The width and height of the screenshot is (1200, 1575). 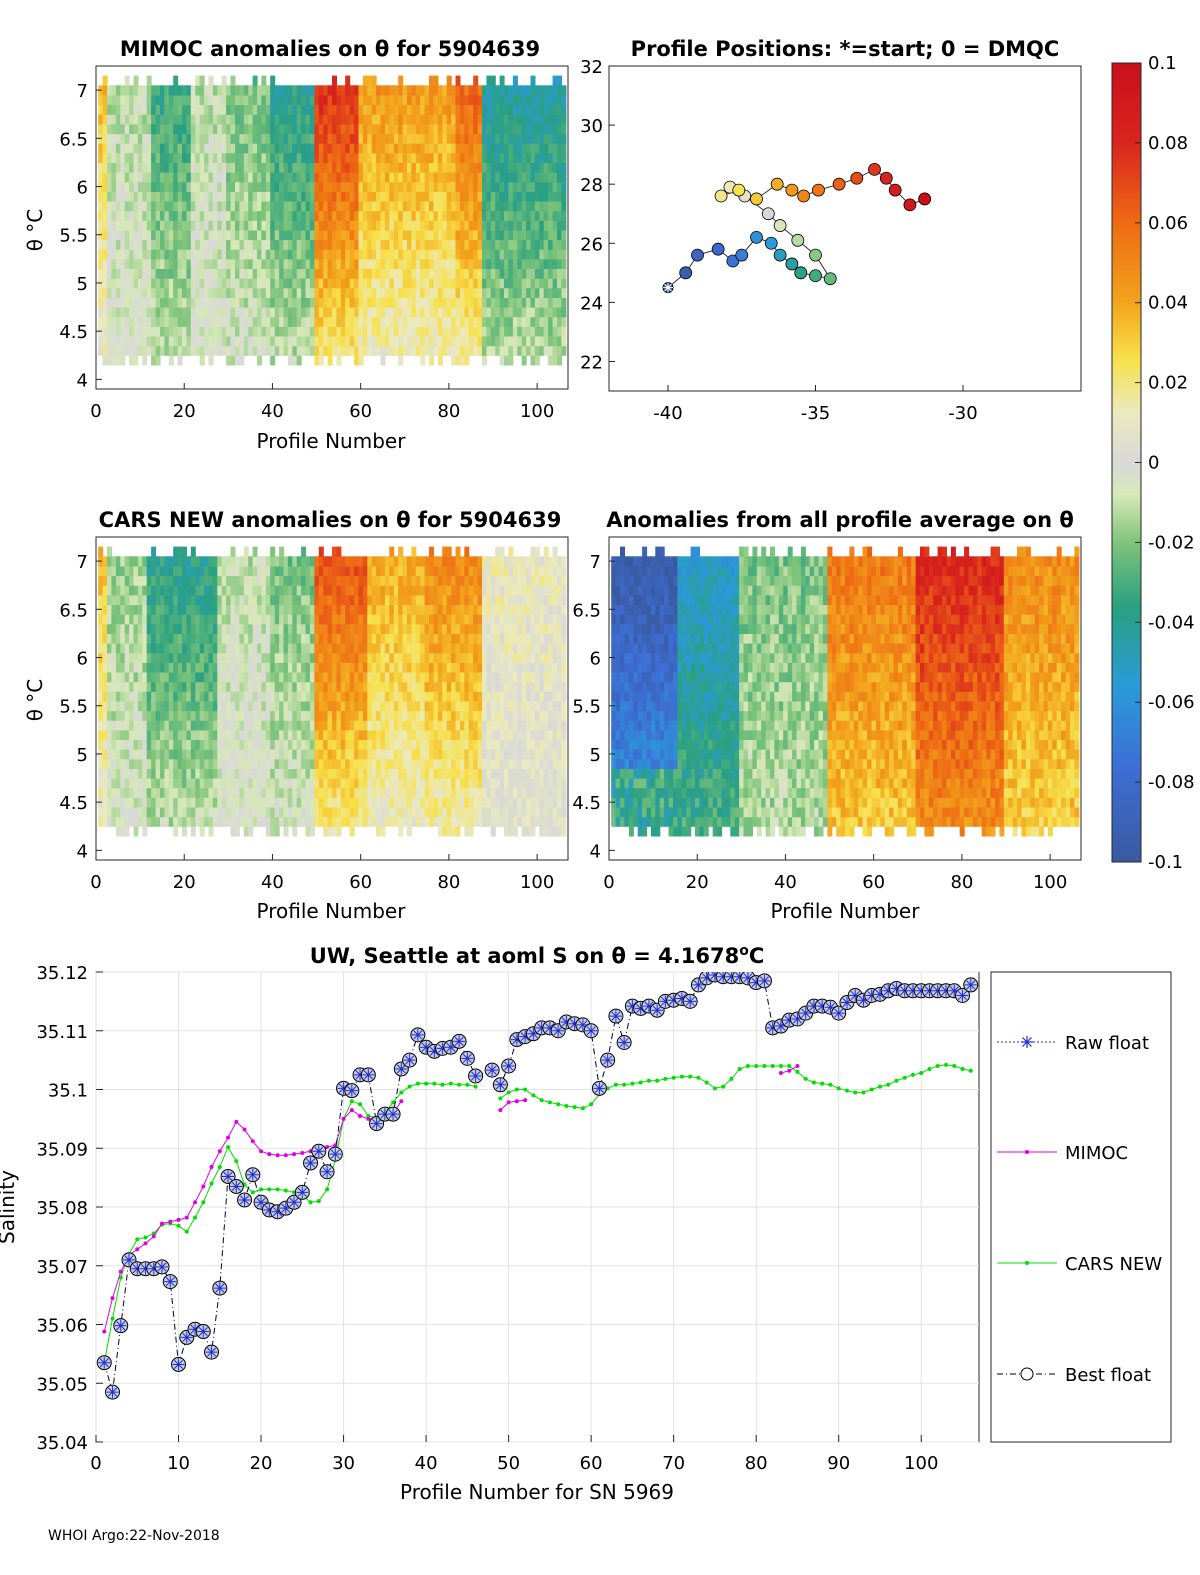 I want to click on cars-ylabel: θ °C, so click(x=35, y=700).